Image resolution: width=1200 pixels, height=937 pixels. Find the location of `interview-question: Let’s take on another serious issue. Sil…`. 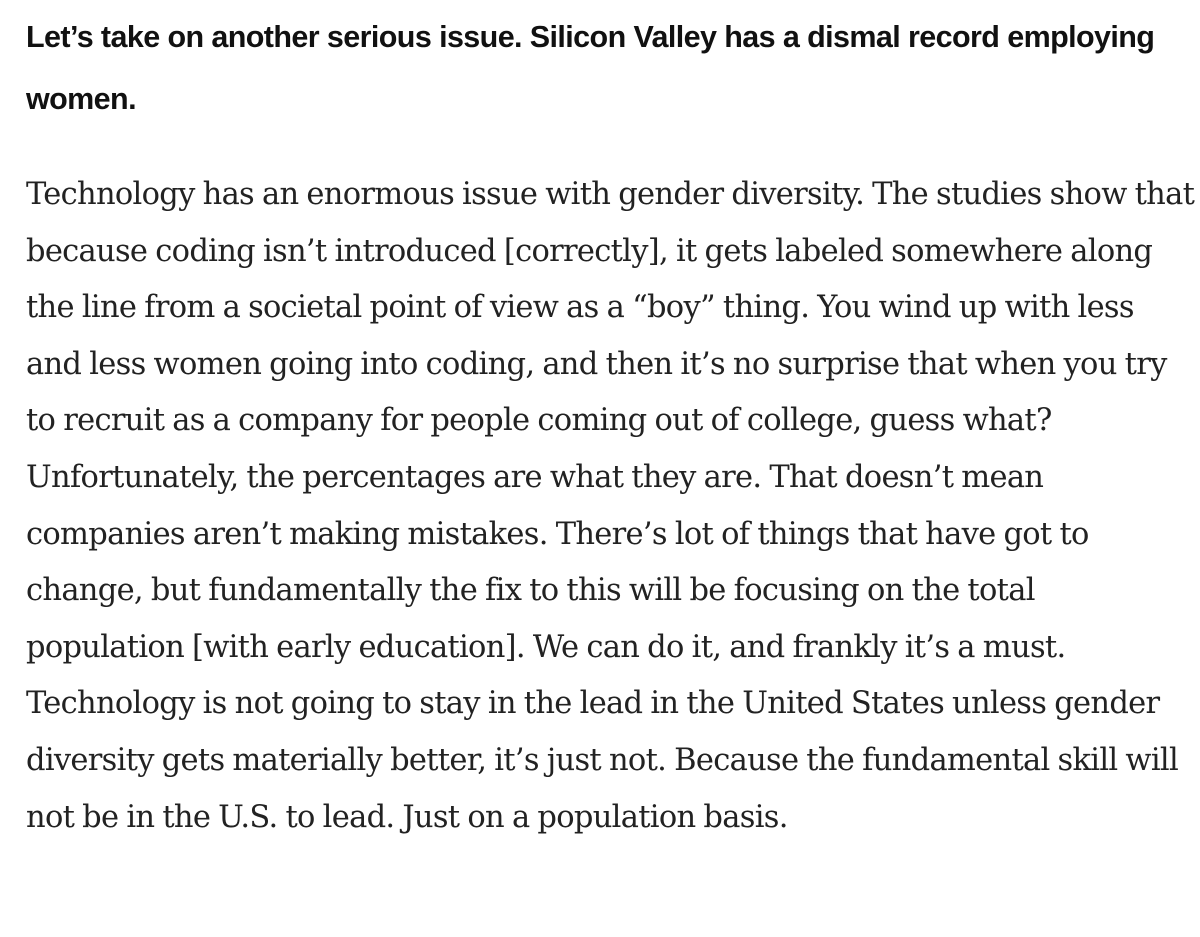

interview-question: Let’s take on another serious issue. Sil… is located at coordinates (590, 68).